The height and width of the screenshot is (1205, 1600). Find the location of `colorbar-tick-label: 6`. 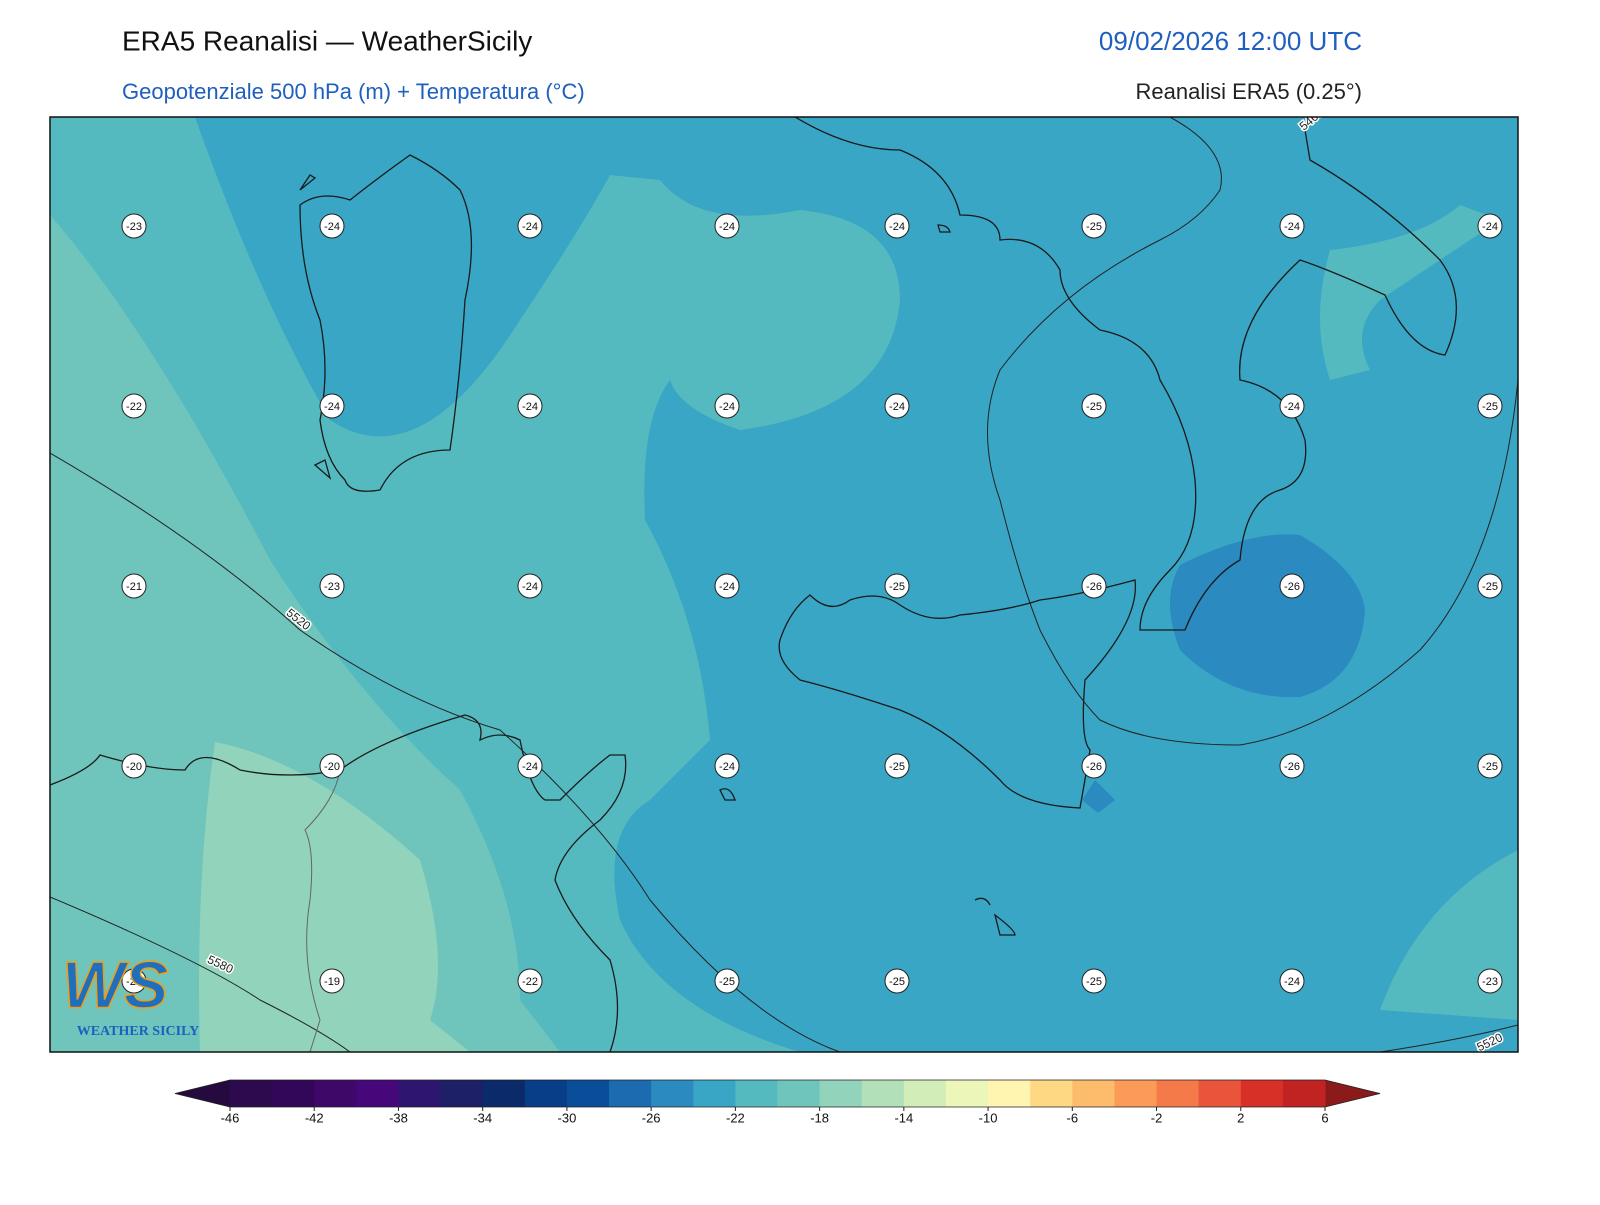

colorbar-tick-label: 6 is located at coordinates (1324, 1117).